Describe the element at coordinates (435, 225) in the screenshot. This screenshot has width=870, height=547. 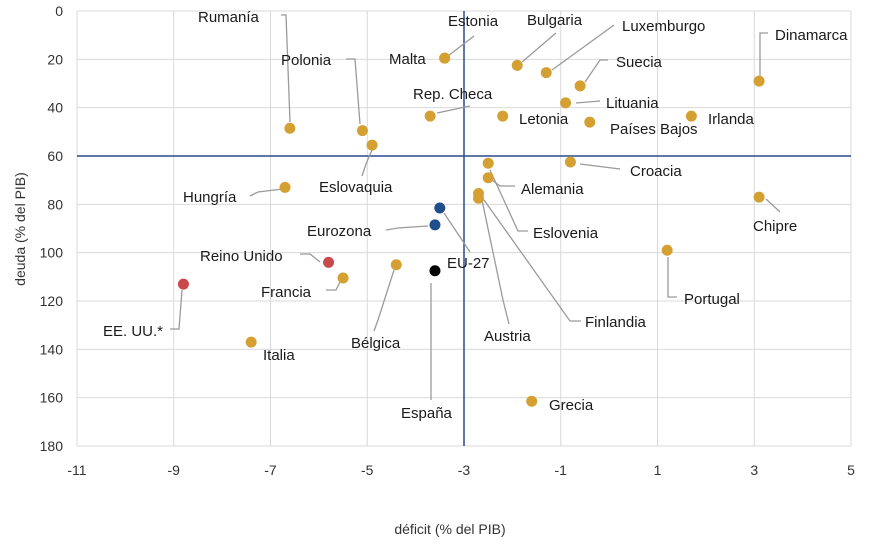
I see `point-eurozona` at that location.